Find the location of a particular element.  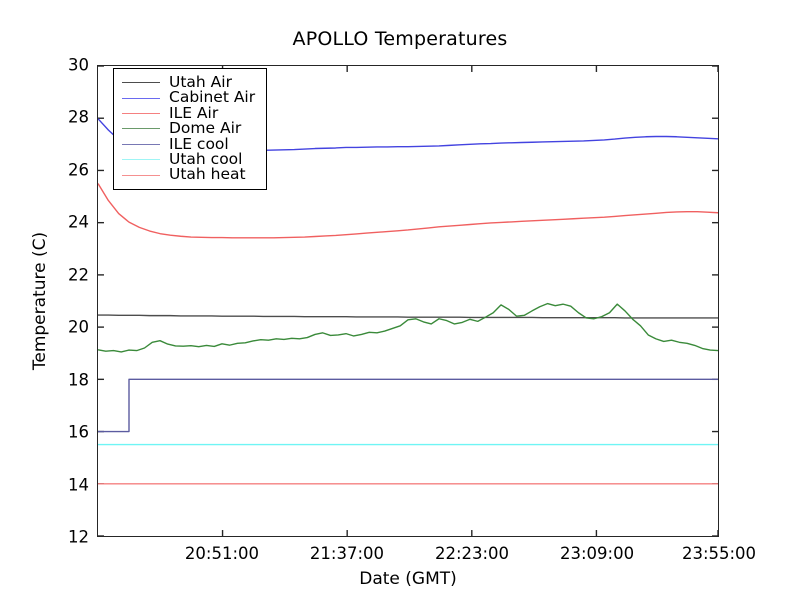

y-tick-label: 20 is located at coordinates (78, 327).